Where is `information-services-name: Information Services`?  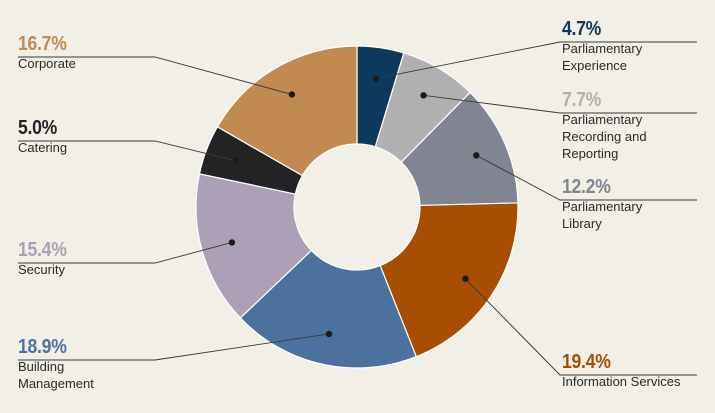
information-services-name: Information Services is located at coordinates (621, 381).